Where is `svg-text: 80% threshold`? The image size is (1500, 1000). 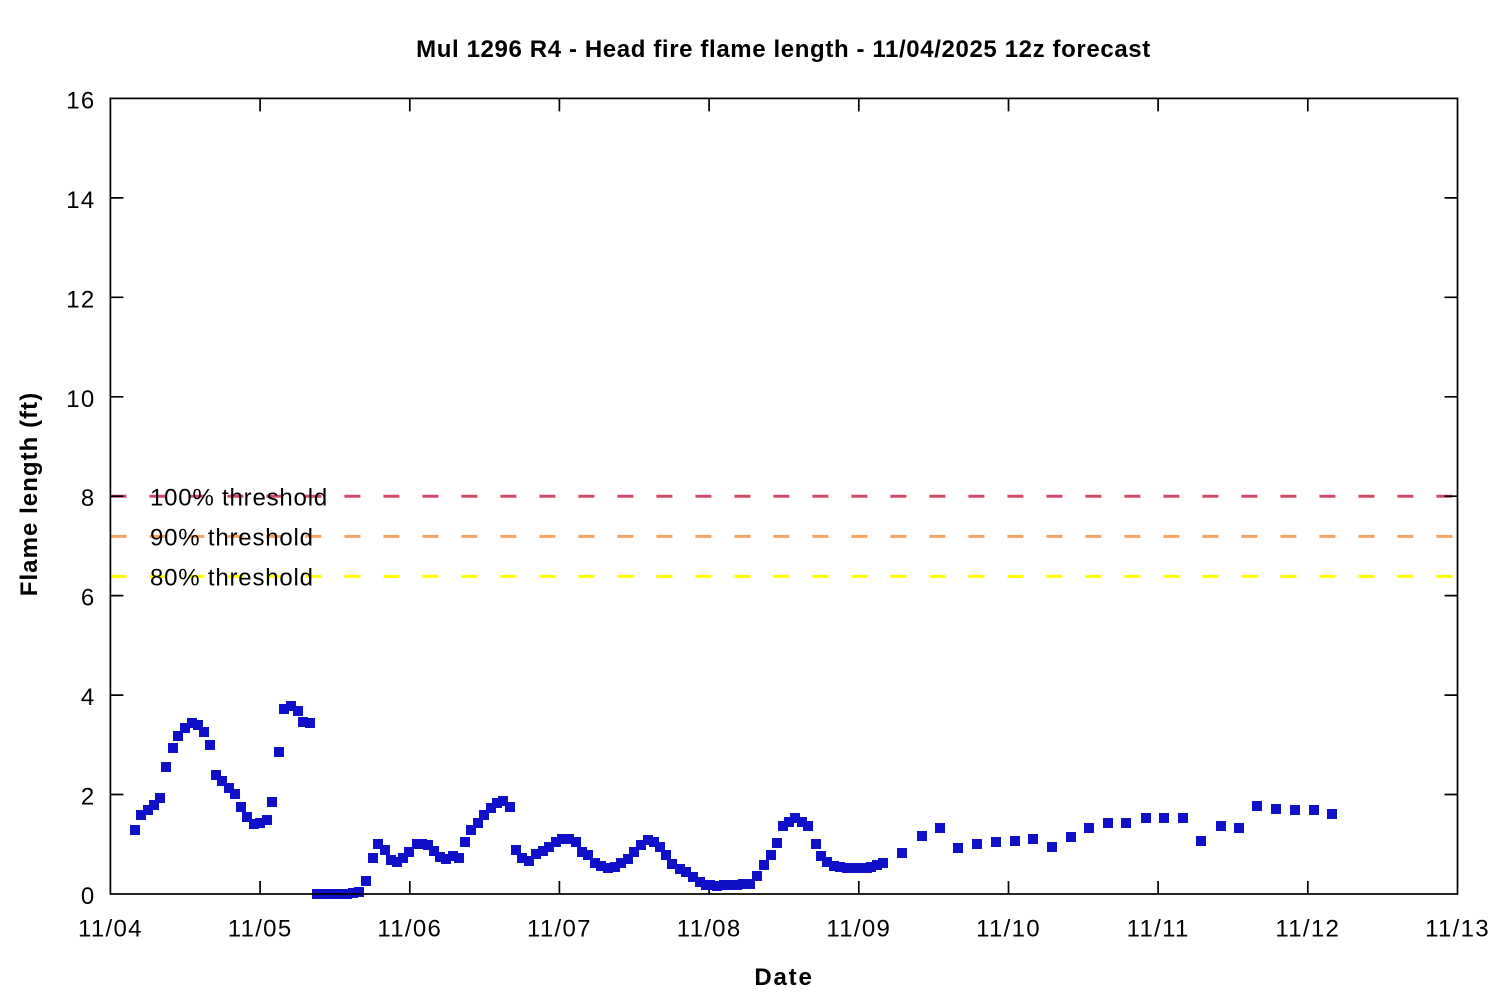
svg-text: 80% threshold is located at coordinates (232, 577).